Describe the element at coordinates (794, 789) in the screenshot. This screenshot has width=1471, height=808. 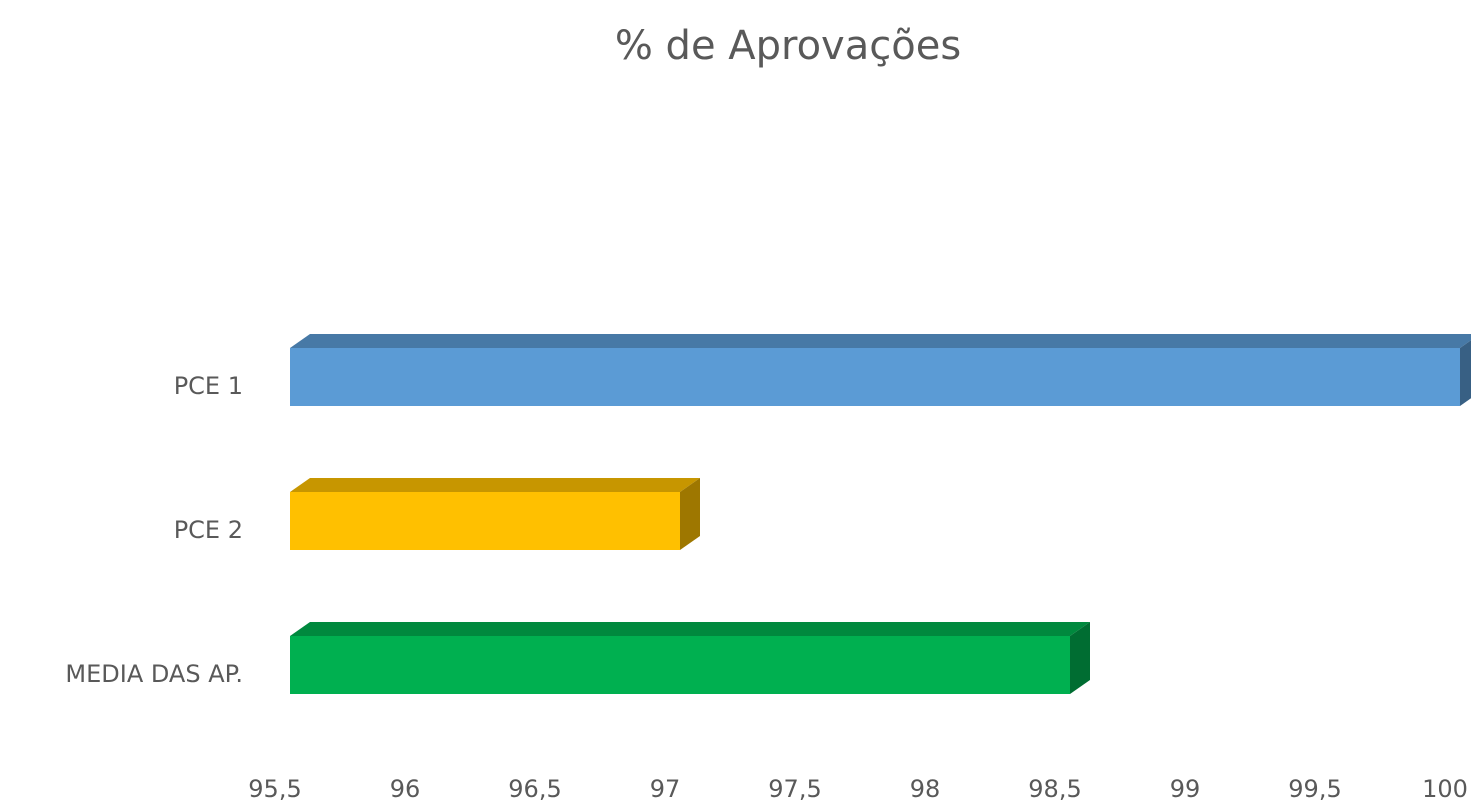
I see `x-tick-label: 97,5` at that location.